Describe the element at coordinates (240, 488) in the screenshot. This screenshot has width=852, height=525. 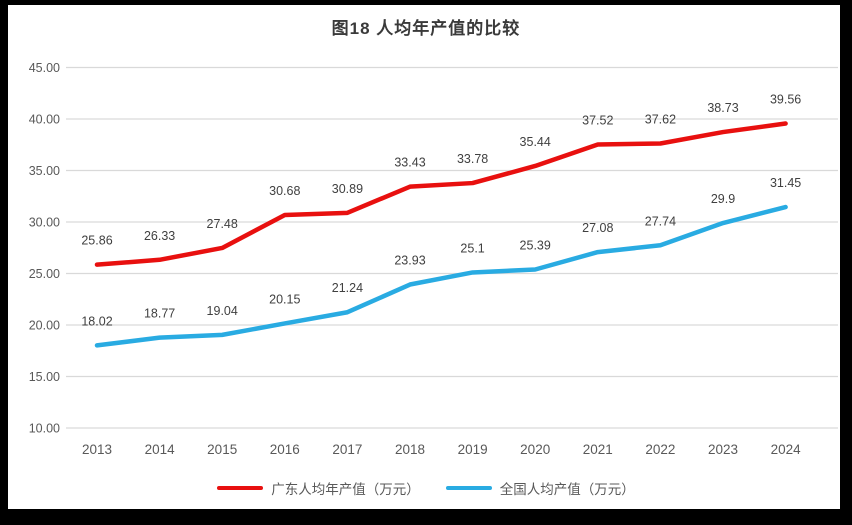
I see `legend-line-swatch-guangdong` at that location.